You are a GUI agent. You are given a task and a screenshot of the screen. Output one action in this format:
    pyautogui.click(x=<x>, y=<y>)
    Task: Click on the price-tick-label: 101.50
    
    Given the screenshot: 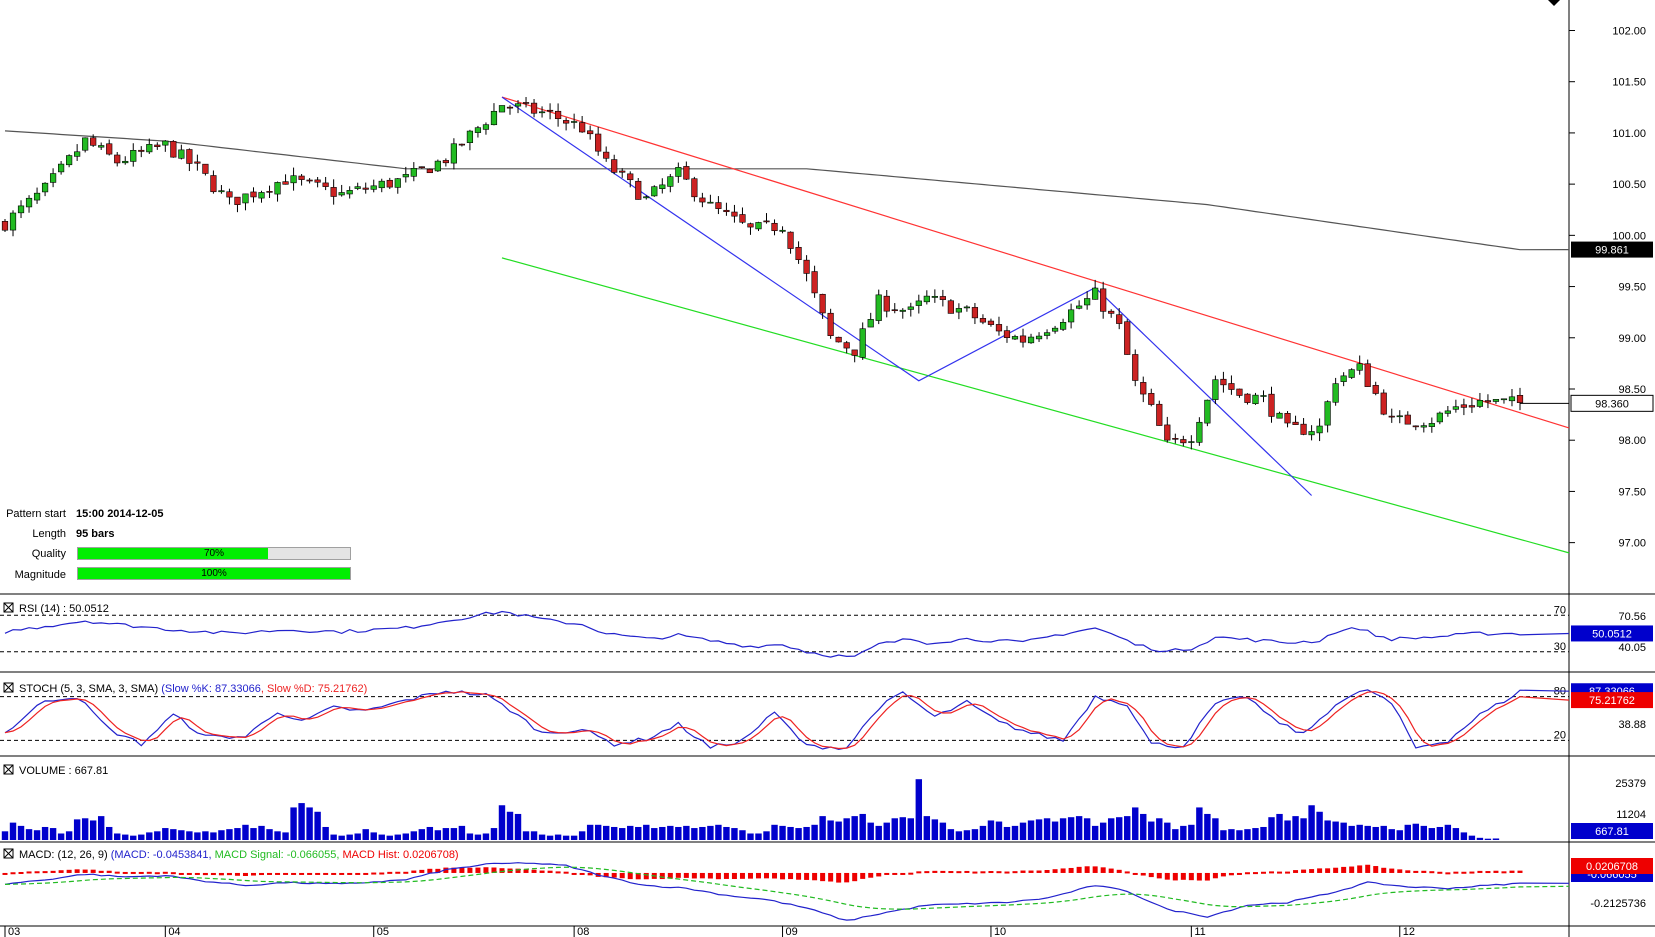 What is the action you would take?
    pyautogui.click(x=1629, y=83)
    